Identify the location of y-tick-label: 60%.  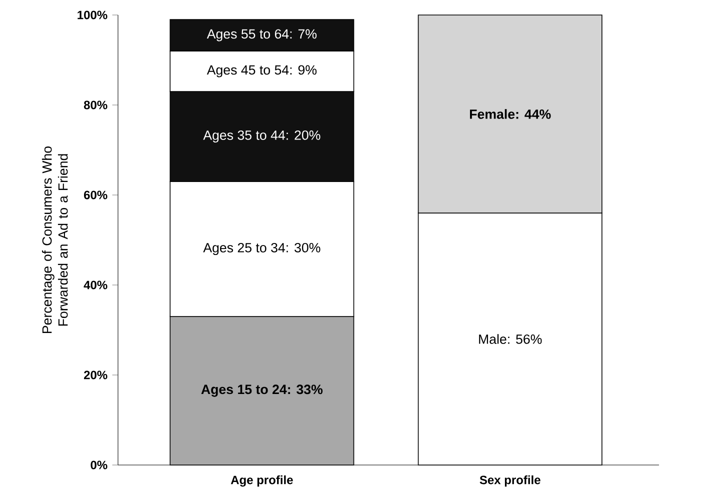
(96, 195).